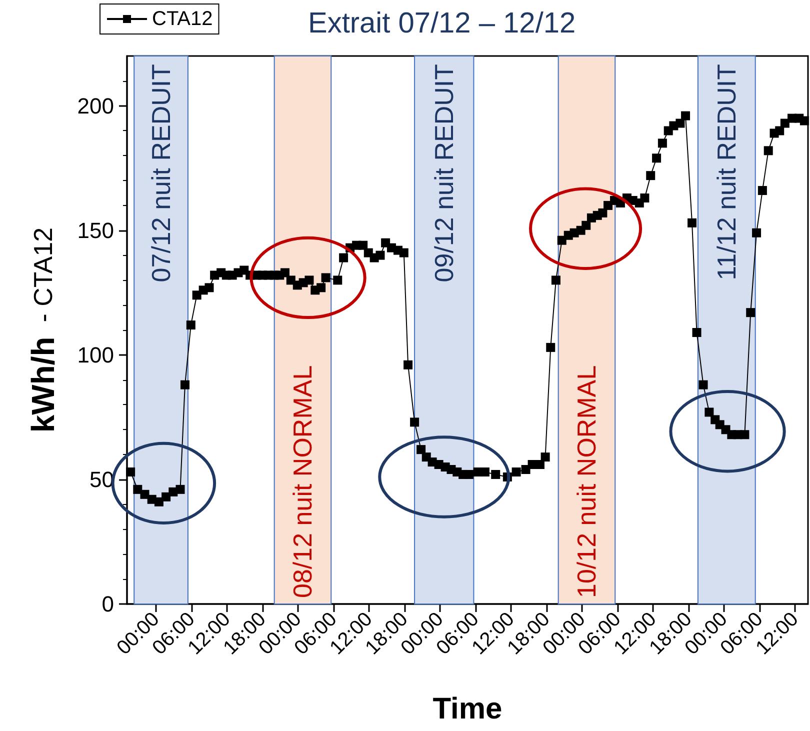 This screenshot has width=810, height=731. I want to click on y-tick-label: 150, so click(95, 230).